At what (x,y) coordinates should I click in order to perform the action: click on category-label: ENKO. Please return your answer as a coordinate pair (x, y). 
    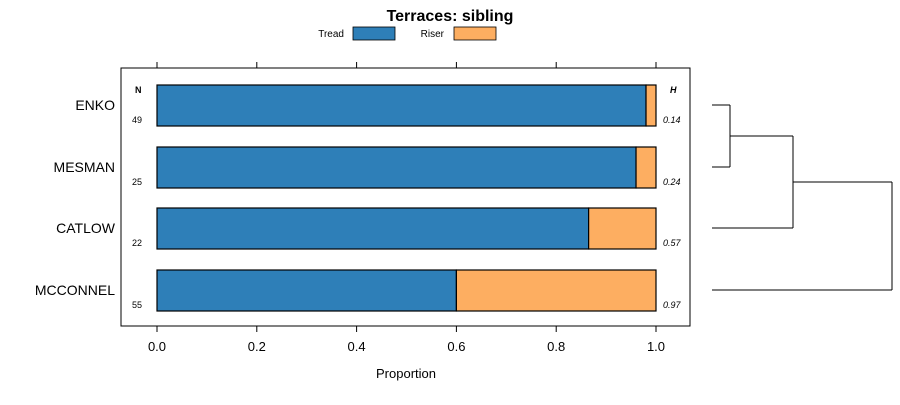
    Looking at the image, I should click on (95, 105).